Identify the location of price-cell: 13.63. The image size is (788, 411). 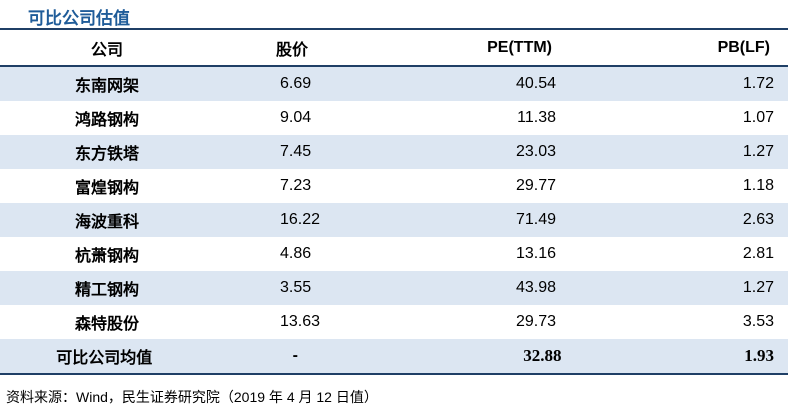
(300, 321).